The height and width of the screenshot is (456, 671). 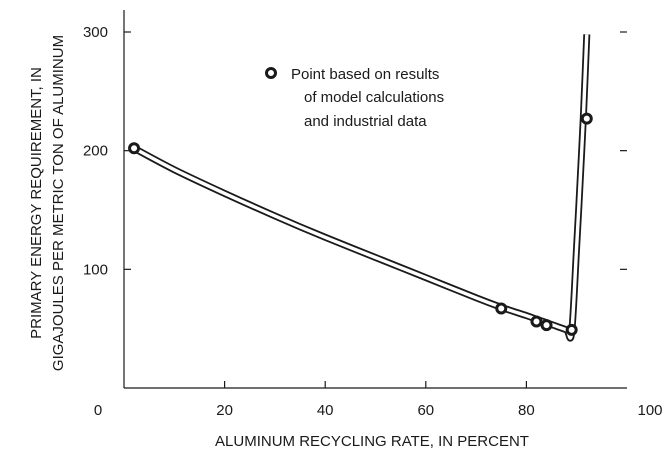 What do you see at coordinates (95, 32) in the screenshot?
I see `y-tick-label-300: 300` at bounding box center [95, 32].